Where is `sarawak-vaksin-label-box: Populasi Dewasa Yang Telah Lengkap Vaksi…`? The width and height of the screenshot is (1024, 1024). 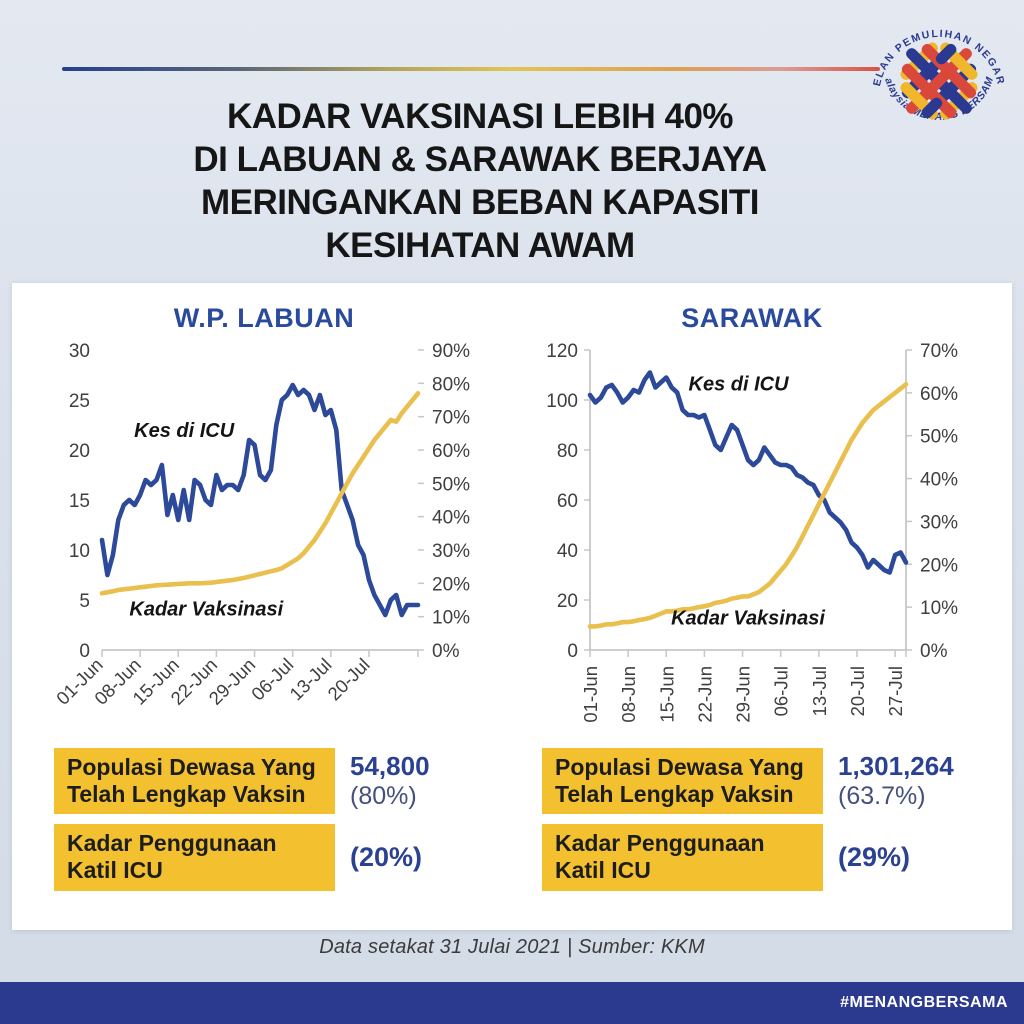
sarawak-vaksin-label-box: Populasi Dewasa Yang Telah Lengkap Vaksi… is located at coordinates (682, 781).